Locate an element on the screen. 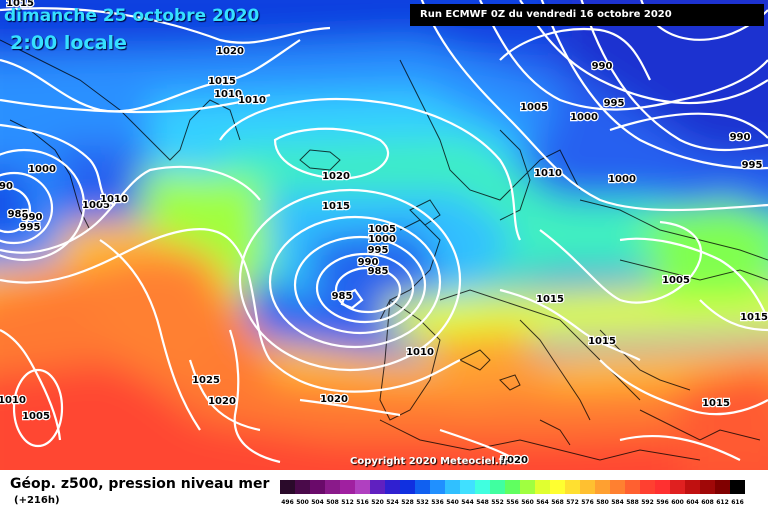 The width and height of the screenshot is (768, 512). legend-value: 604 is located at coordinates (692, 502).